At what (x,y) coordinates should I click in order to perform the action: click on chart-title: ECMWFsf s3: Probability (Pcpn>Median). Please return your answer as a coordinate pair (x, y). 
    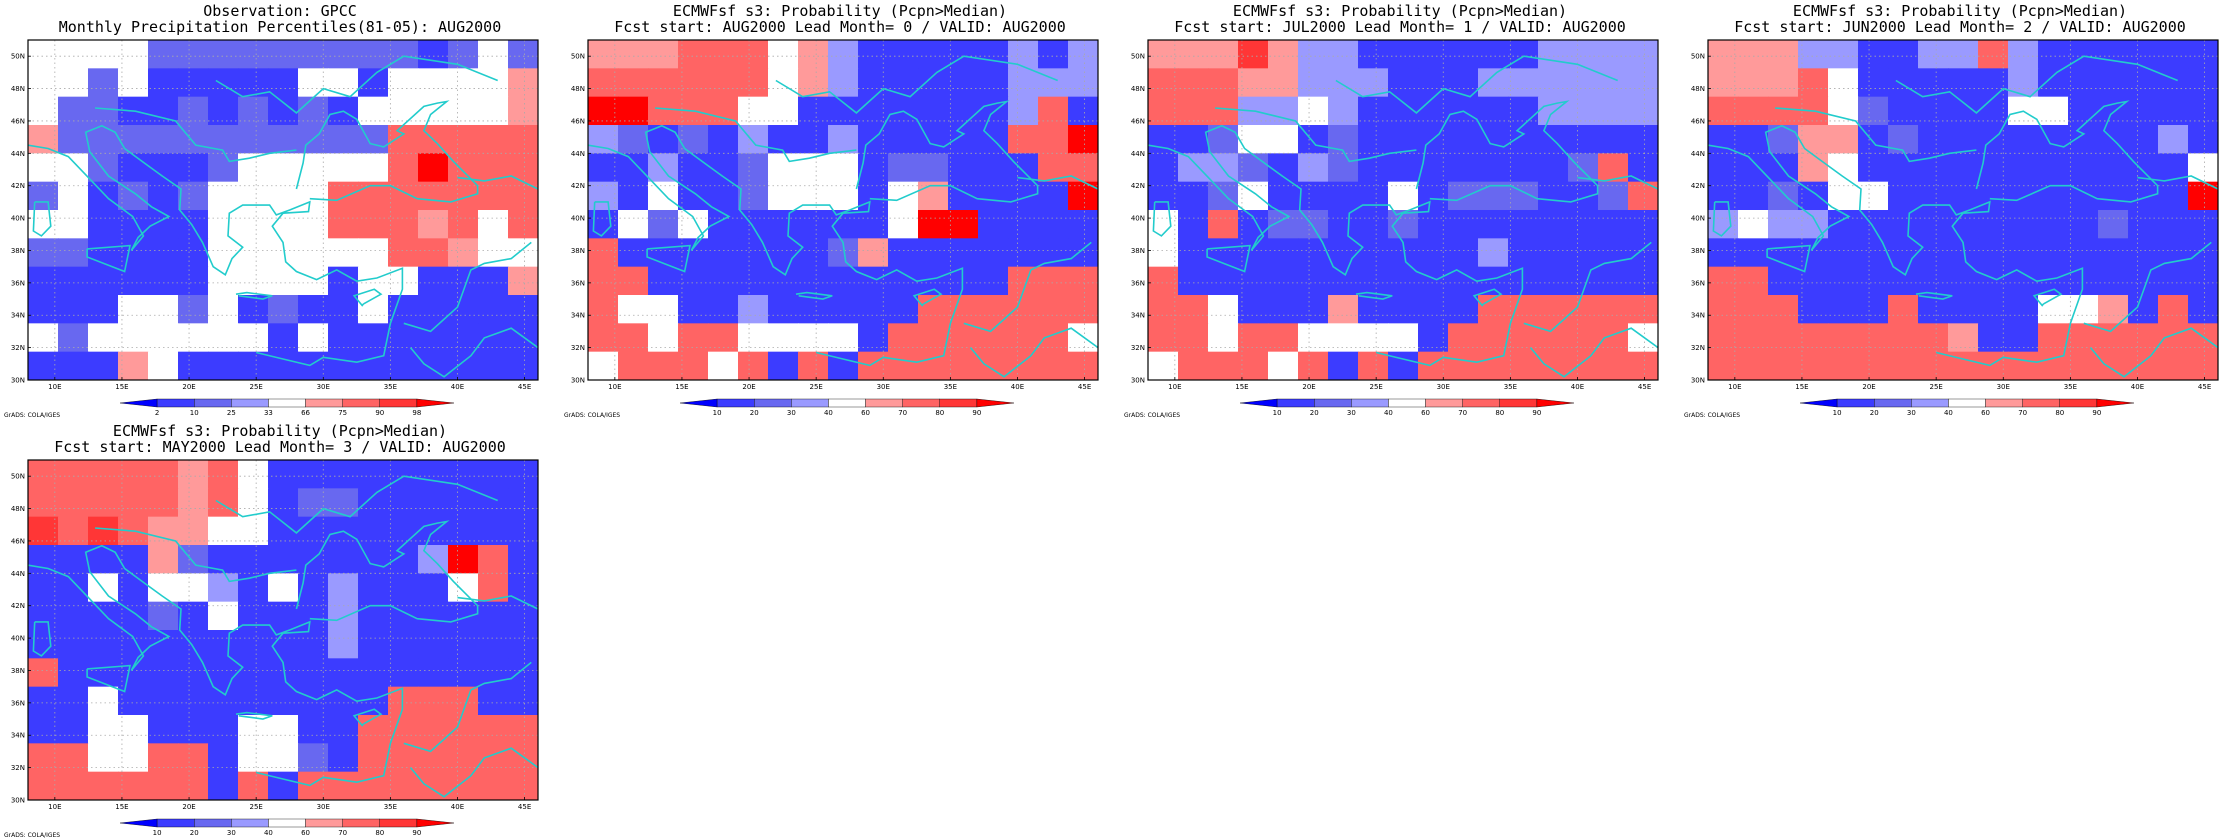
    Looking at the image, I should click on (1960, 11).